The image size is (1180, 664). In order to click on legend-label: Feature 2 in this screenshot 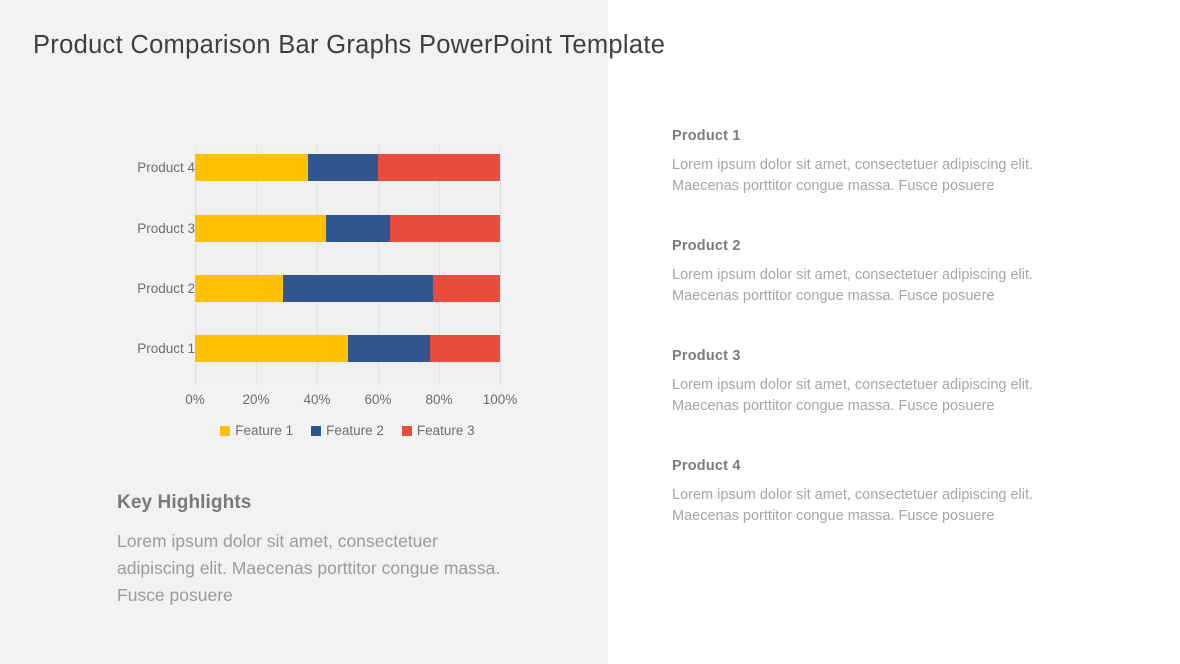, I will do `click(355, 430)`.